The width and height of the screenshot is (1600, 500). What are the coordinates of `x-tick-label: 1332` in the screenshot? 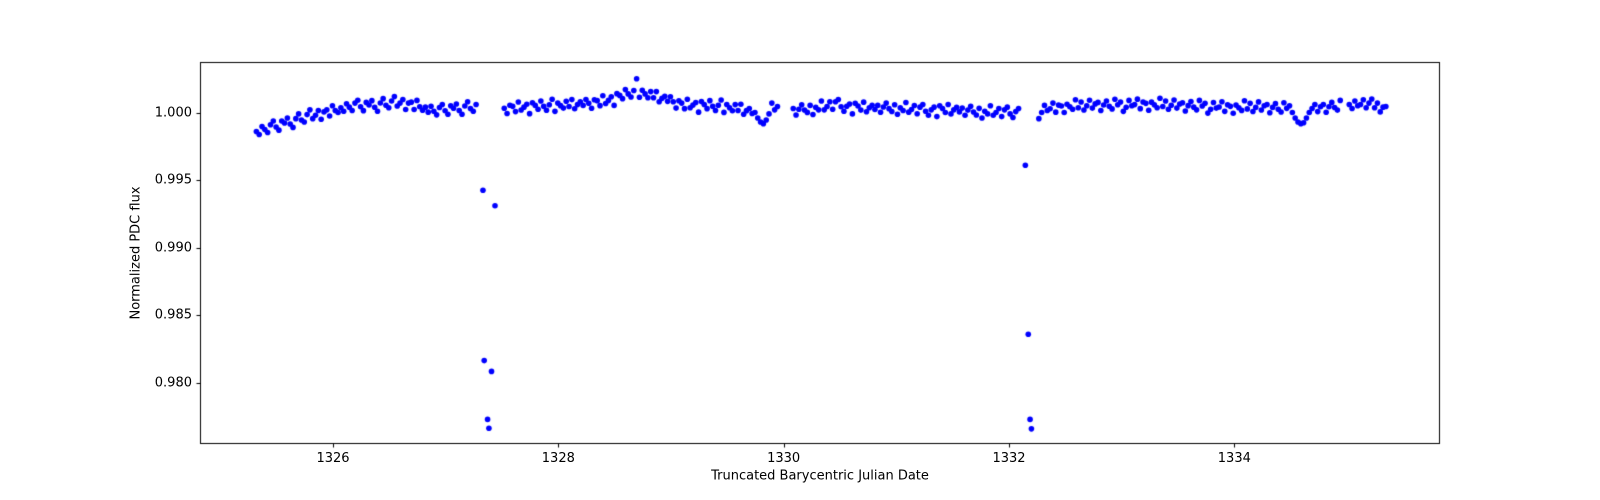 It's located at (1009, 458).